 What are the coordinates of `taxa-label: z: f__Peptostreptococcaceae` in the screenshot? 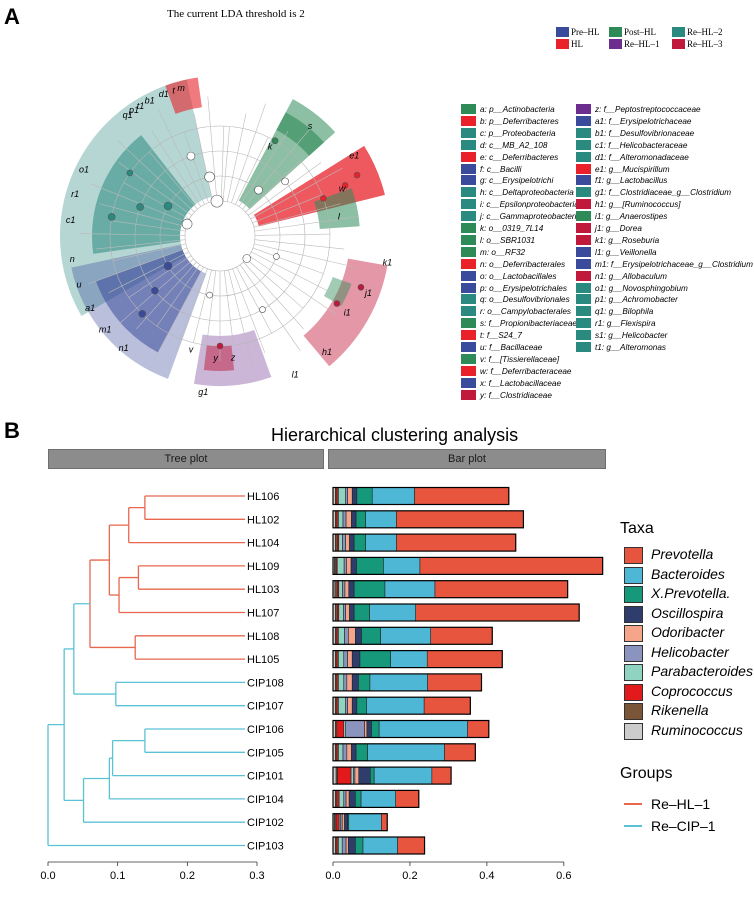 It's located at (648, 109).